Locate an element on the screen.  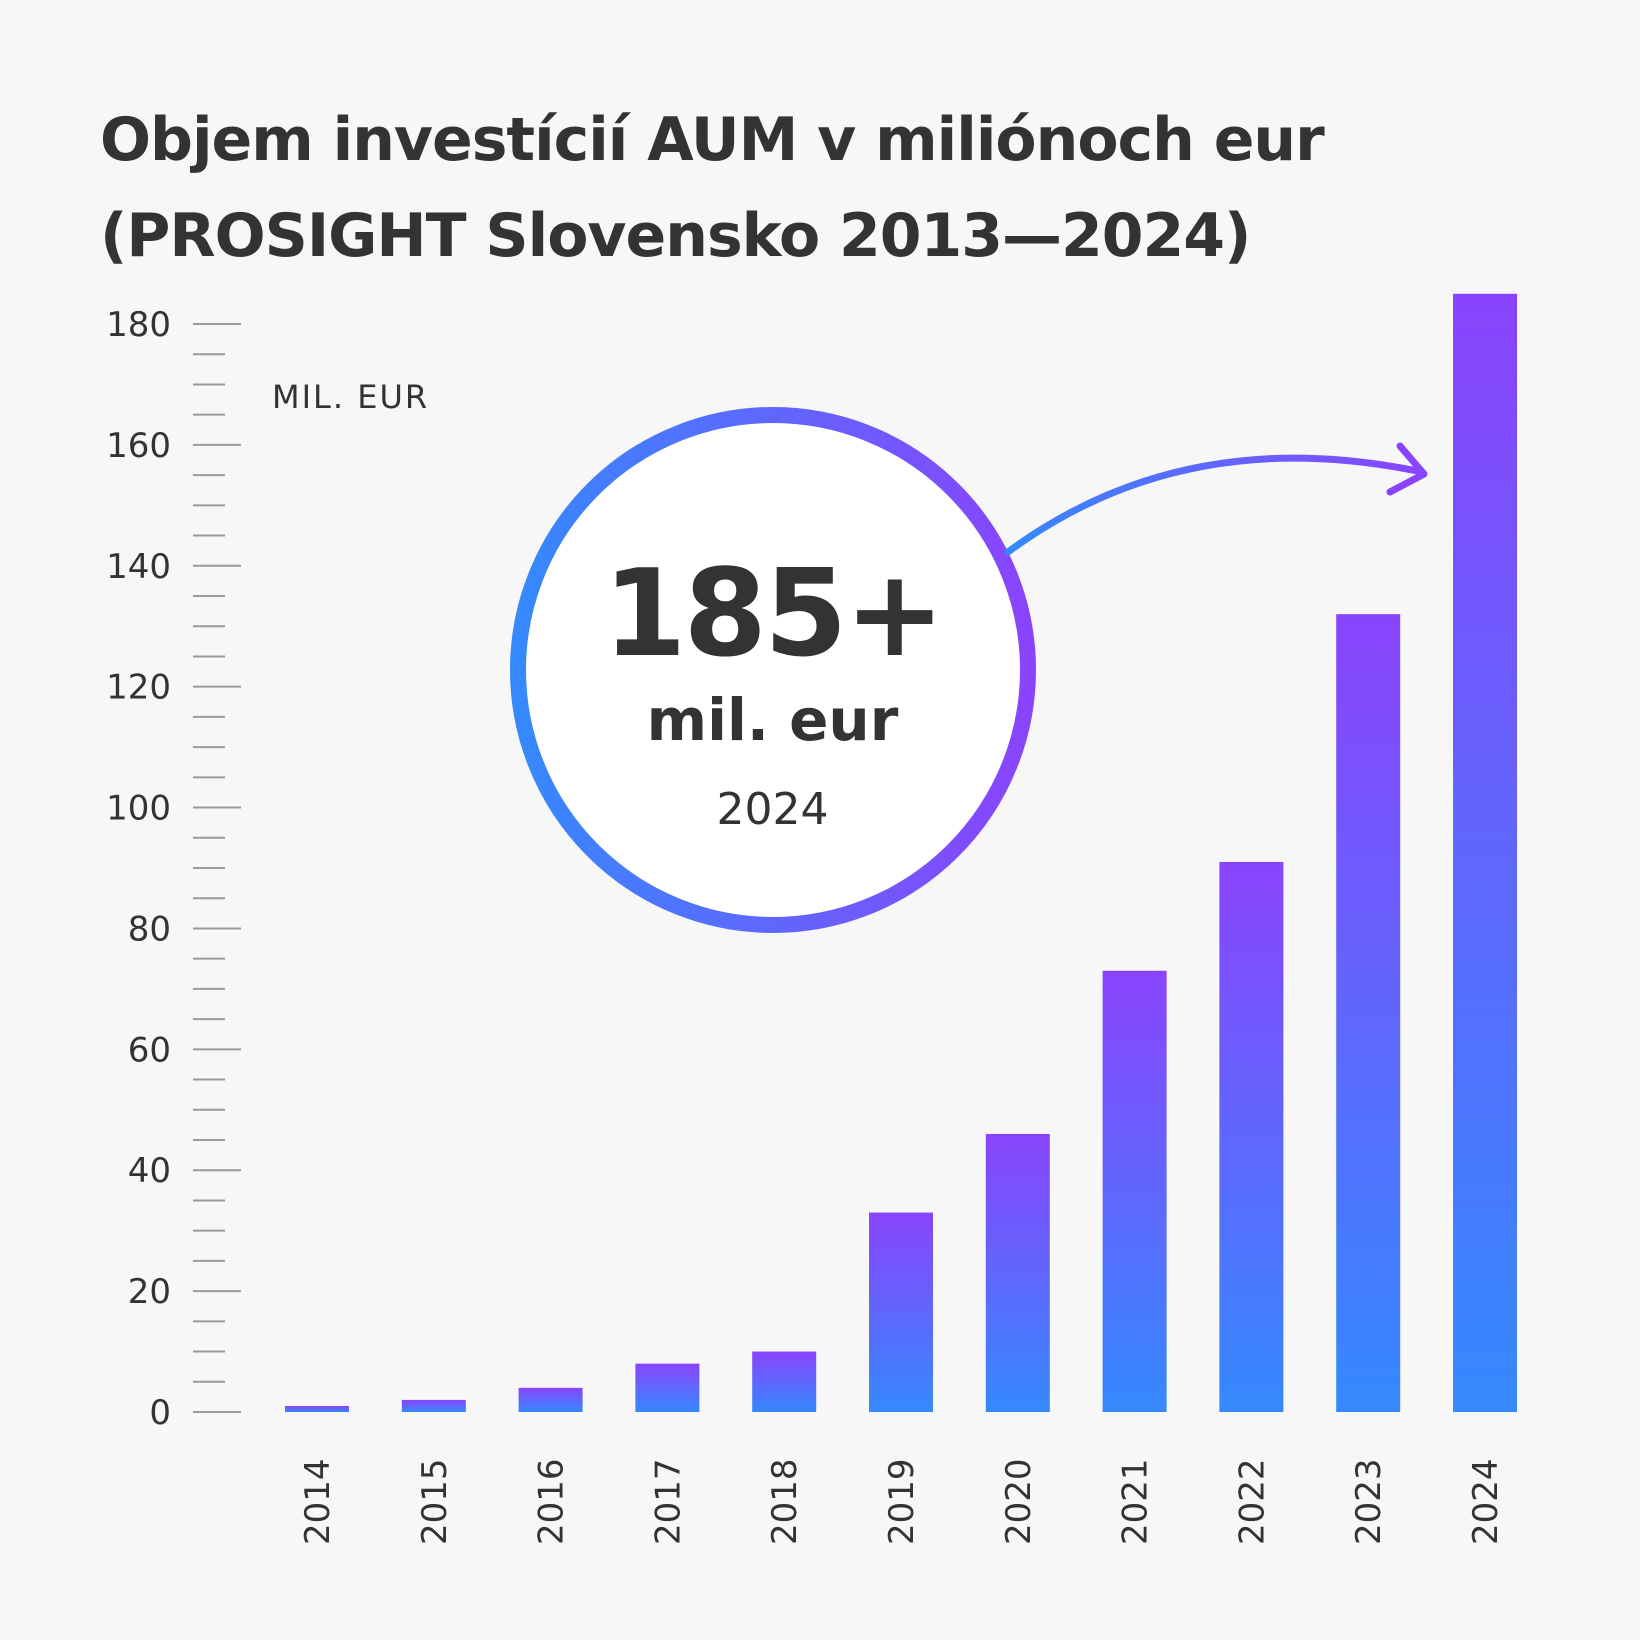
callout-value: 185+ is located at coordinates (773, 614).